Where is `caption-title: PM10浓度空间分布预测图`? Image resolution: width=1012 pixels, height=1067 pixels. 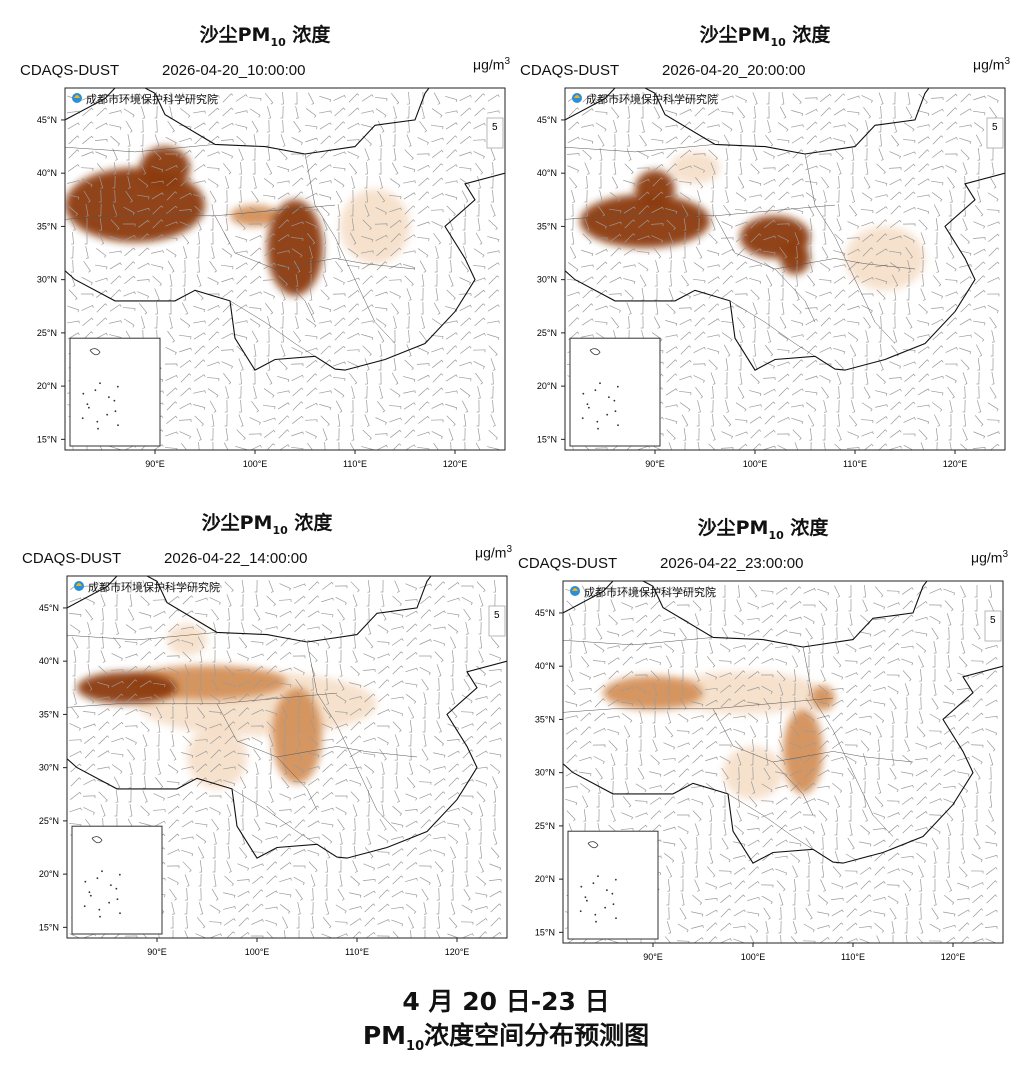
caption-title: PM10浓度空间分布预测图 is located at coordinates (506, 1037).